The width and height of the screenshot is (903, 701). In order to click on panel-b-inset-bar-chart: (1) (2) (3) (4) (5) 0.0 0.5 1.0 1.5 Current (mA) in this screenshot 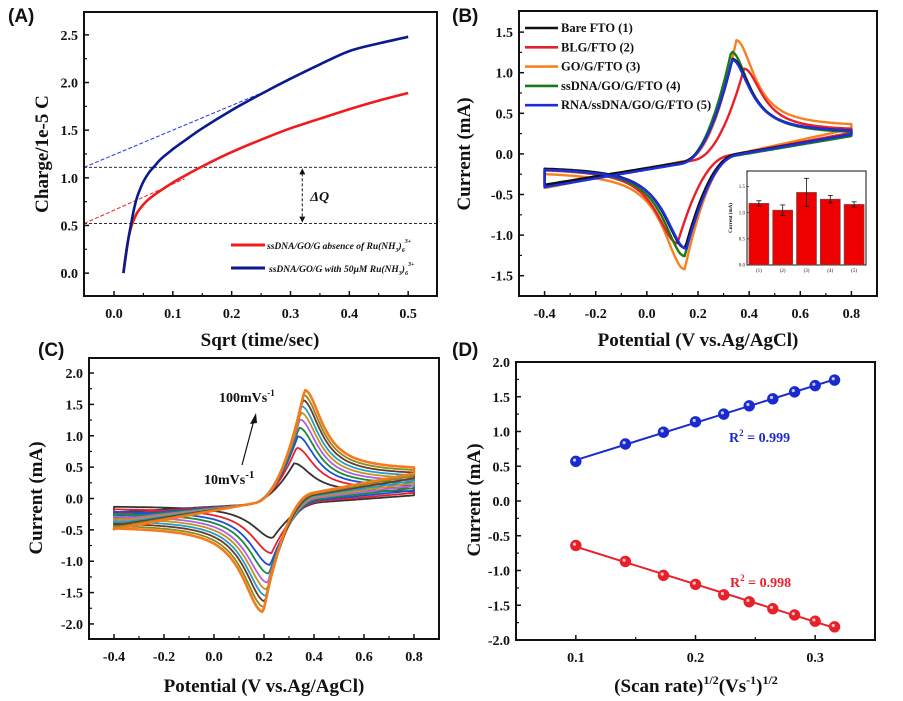, I will do `click(798, 222)`.